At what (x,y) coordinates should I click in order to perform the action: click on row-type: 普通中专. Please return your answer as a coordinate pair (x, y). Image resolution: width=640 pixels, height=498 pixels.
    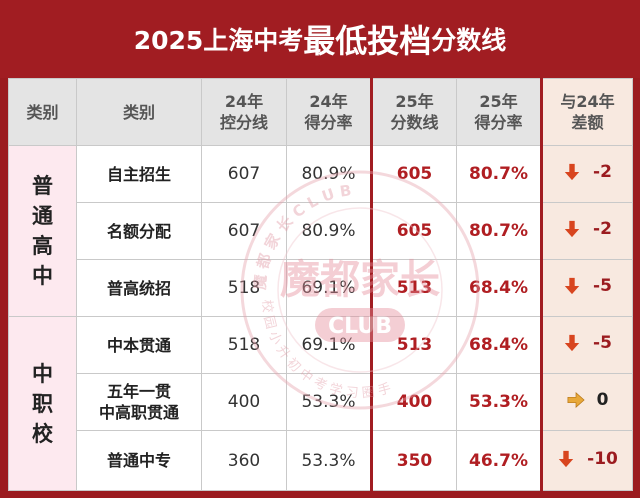
    Looking at the image, I should click on (139, 460).